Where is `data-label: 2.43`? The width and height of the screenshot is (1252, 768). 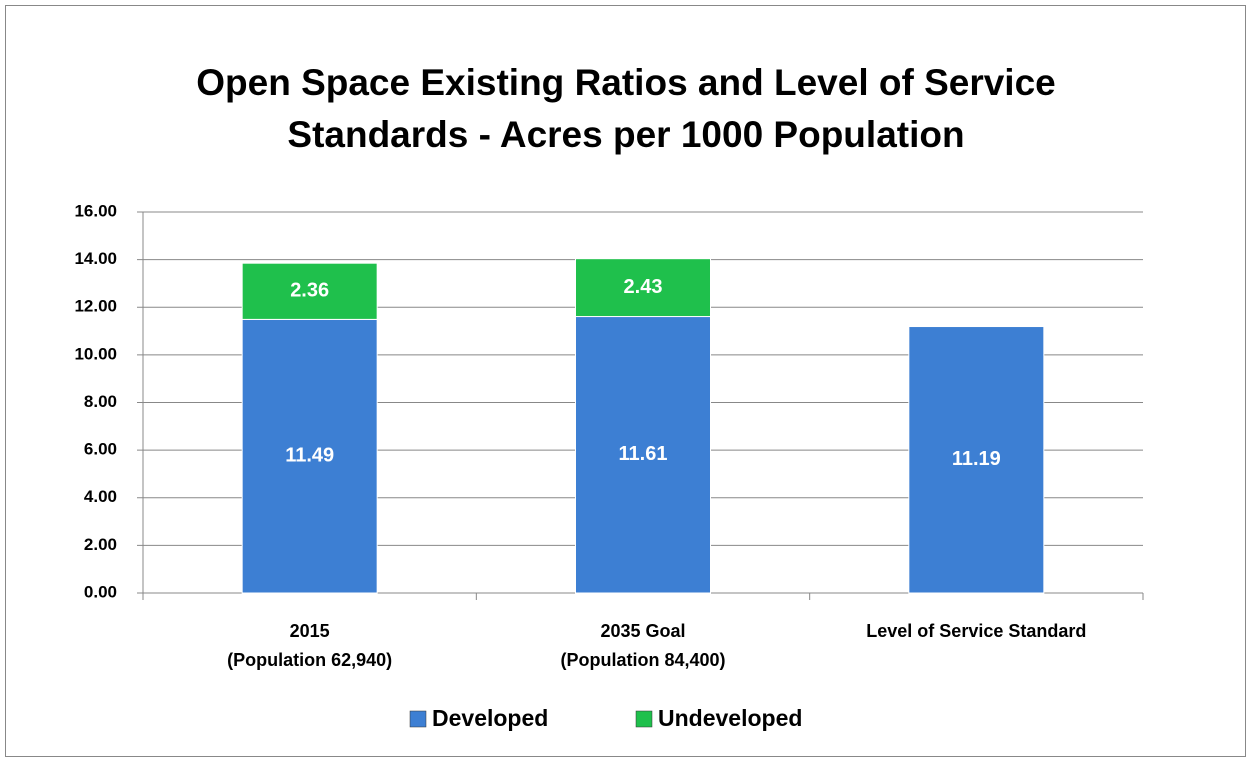 data-label: 2.43 is located at coordinates (643, 287).